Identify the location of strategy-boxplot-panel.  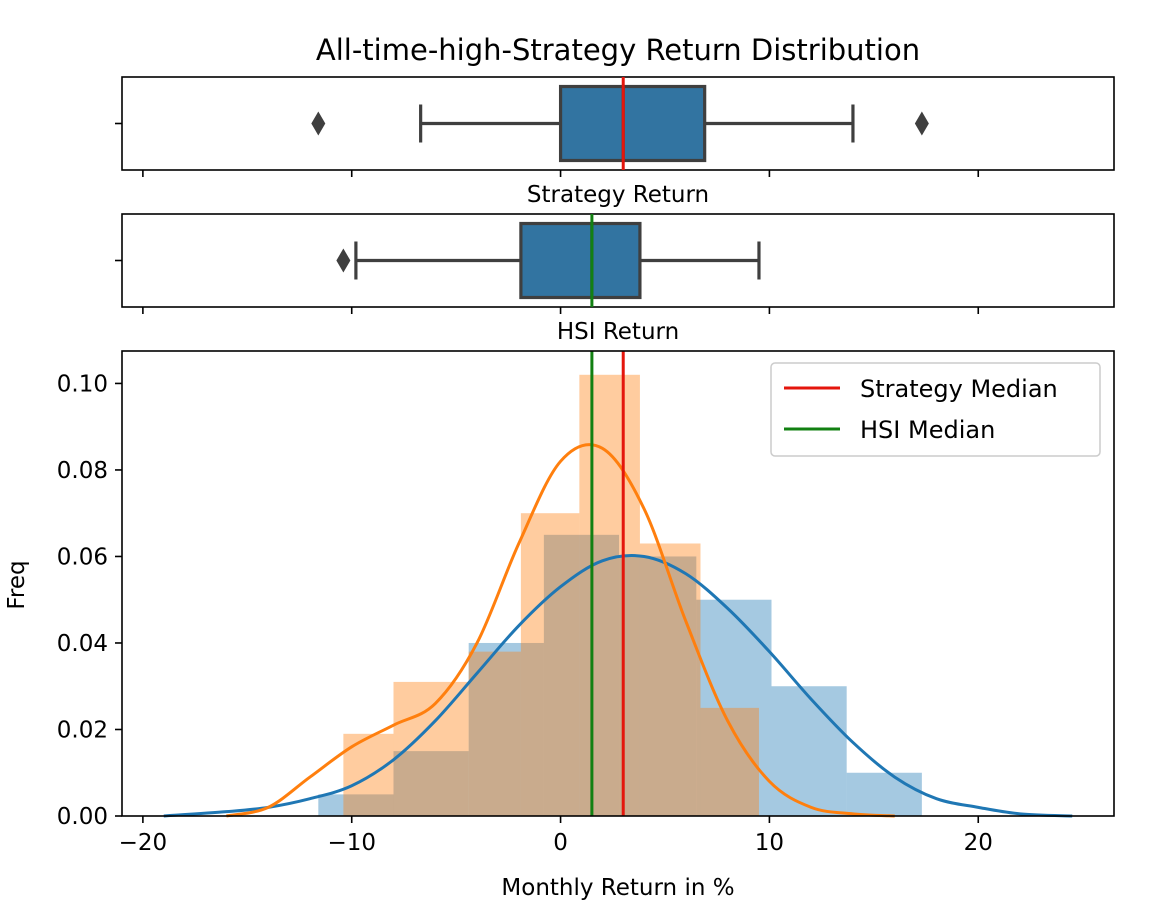
(615, 126).